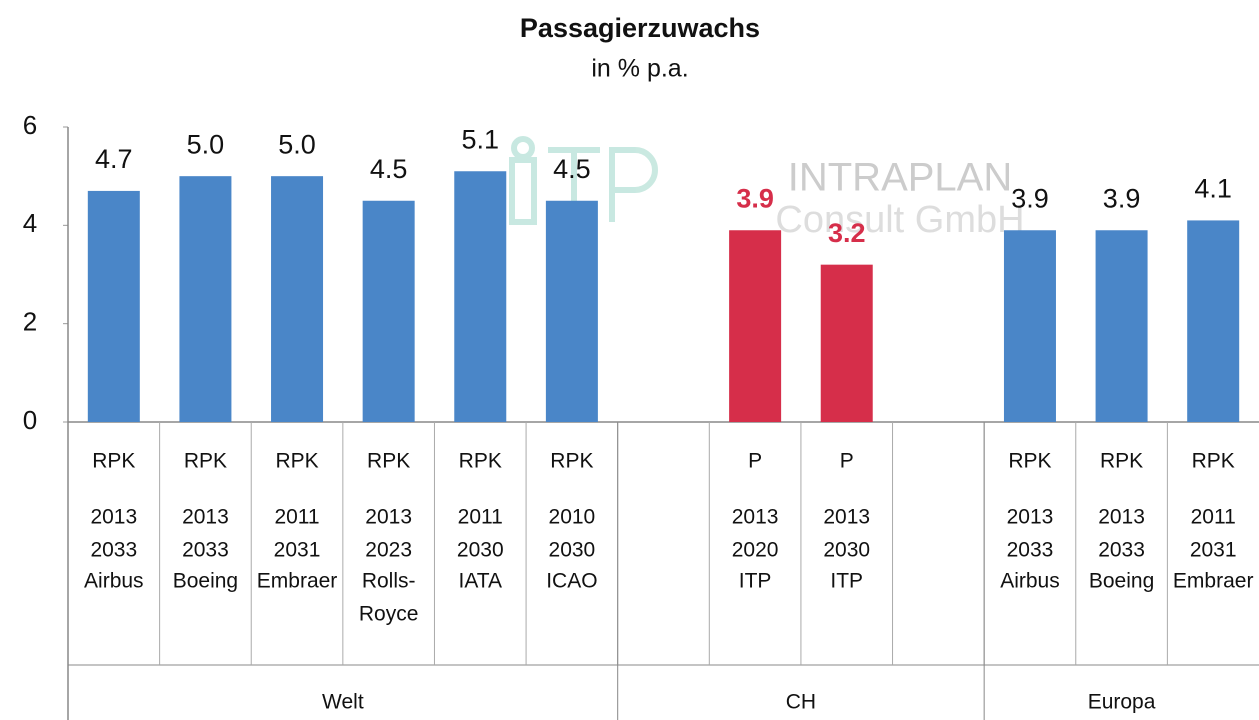  What do you see at coordinates (114, 159) in the screenshot?
I see `value-label: 4.7` at bounding box center [114, 159].